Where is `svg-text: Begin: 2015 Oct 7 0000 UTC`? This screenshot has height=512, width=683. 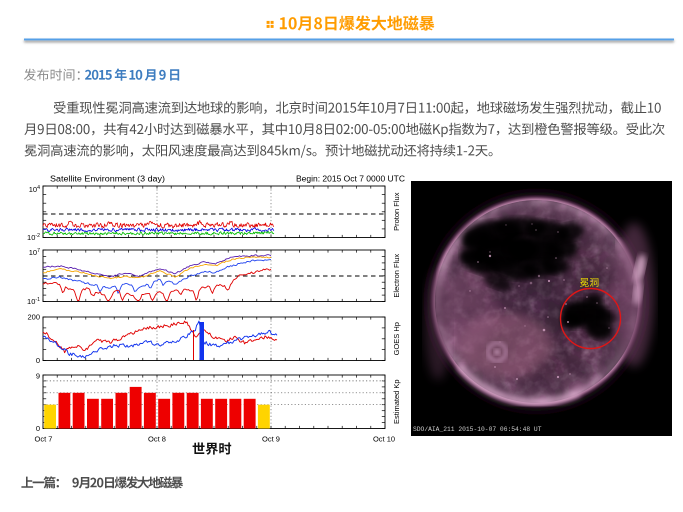 svg-text: Begin: 2015 Oct 7 0000 UTC is located at coordinates (350, 179).